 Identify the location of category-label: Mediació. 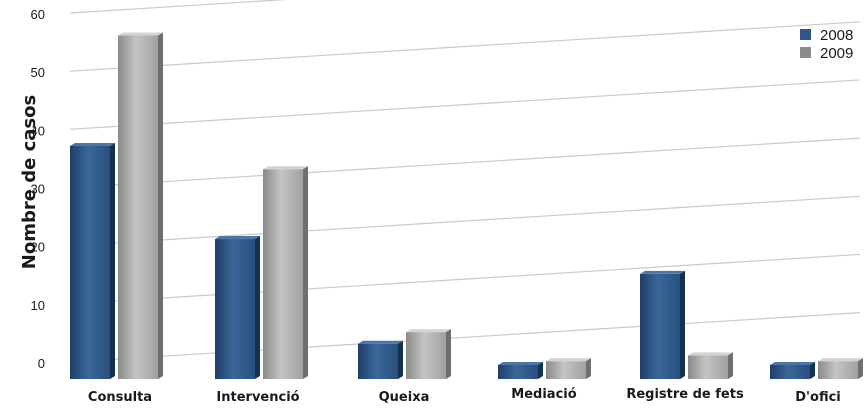
(543, 394).